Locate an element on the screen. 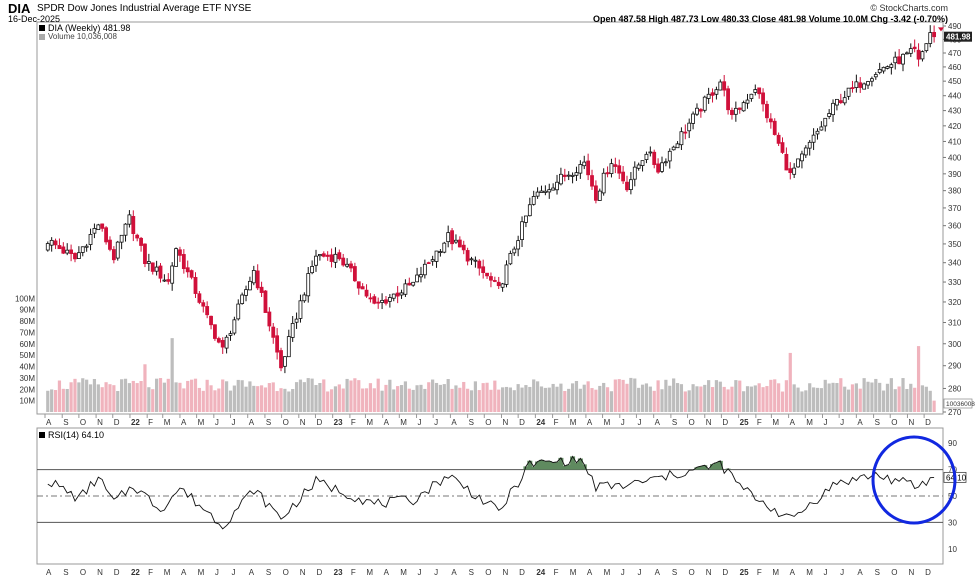 The height and width of the screenshot is (579, 975). x-label-bottom: J is located at coordinates (623, 572).